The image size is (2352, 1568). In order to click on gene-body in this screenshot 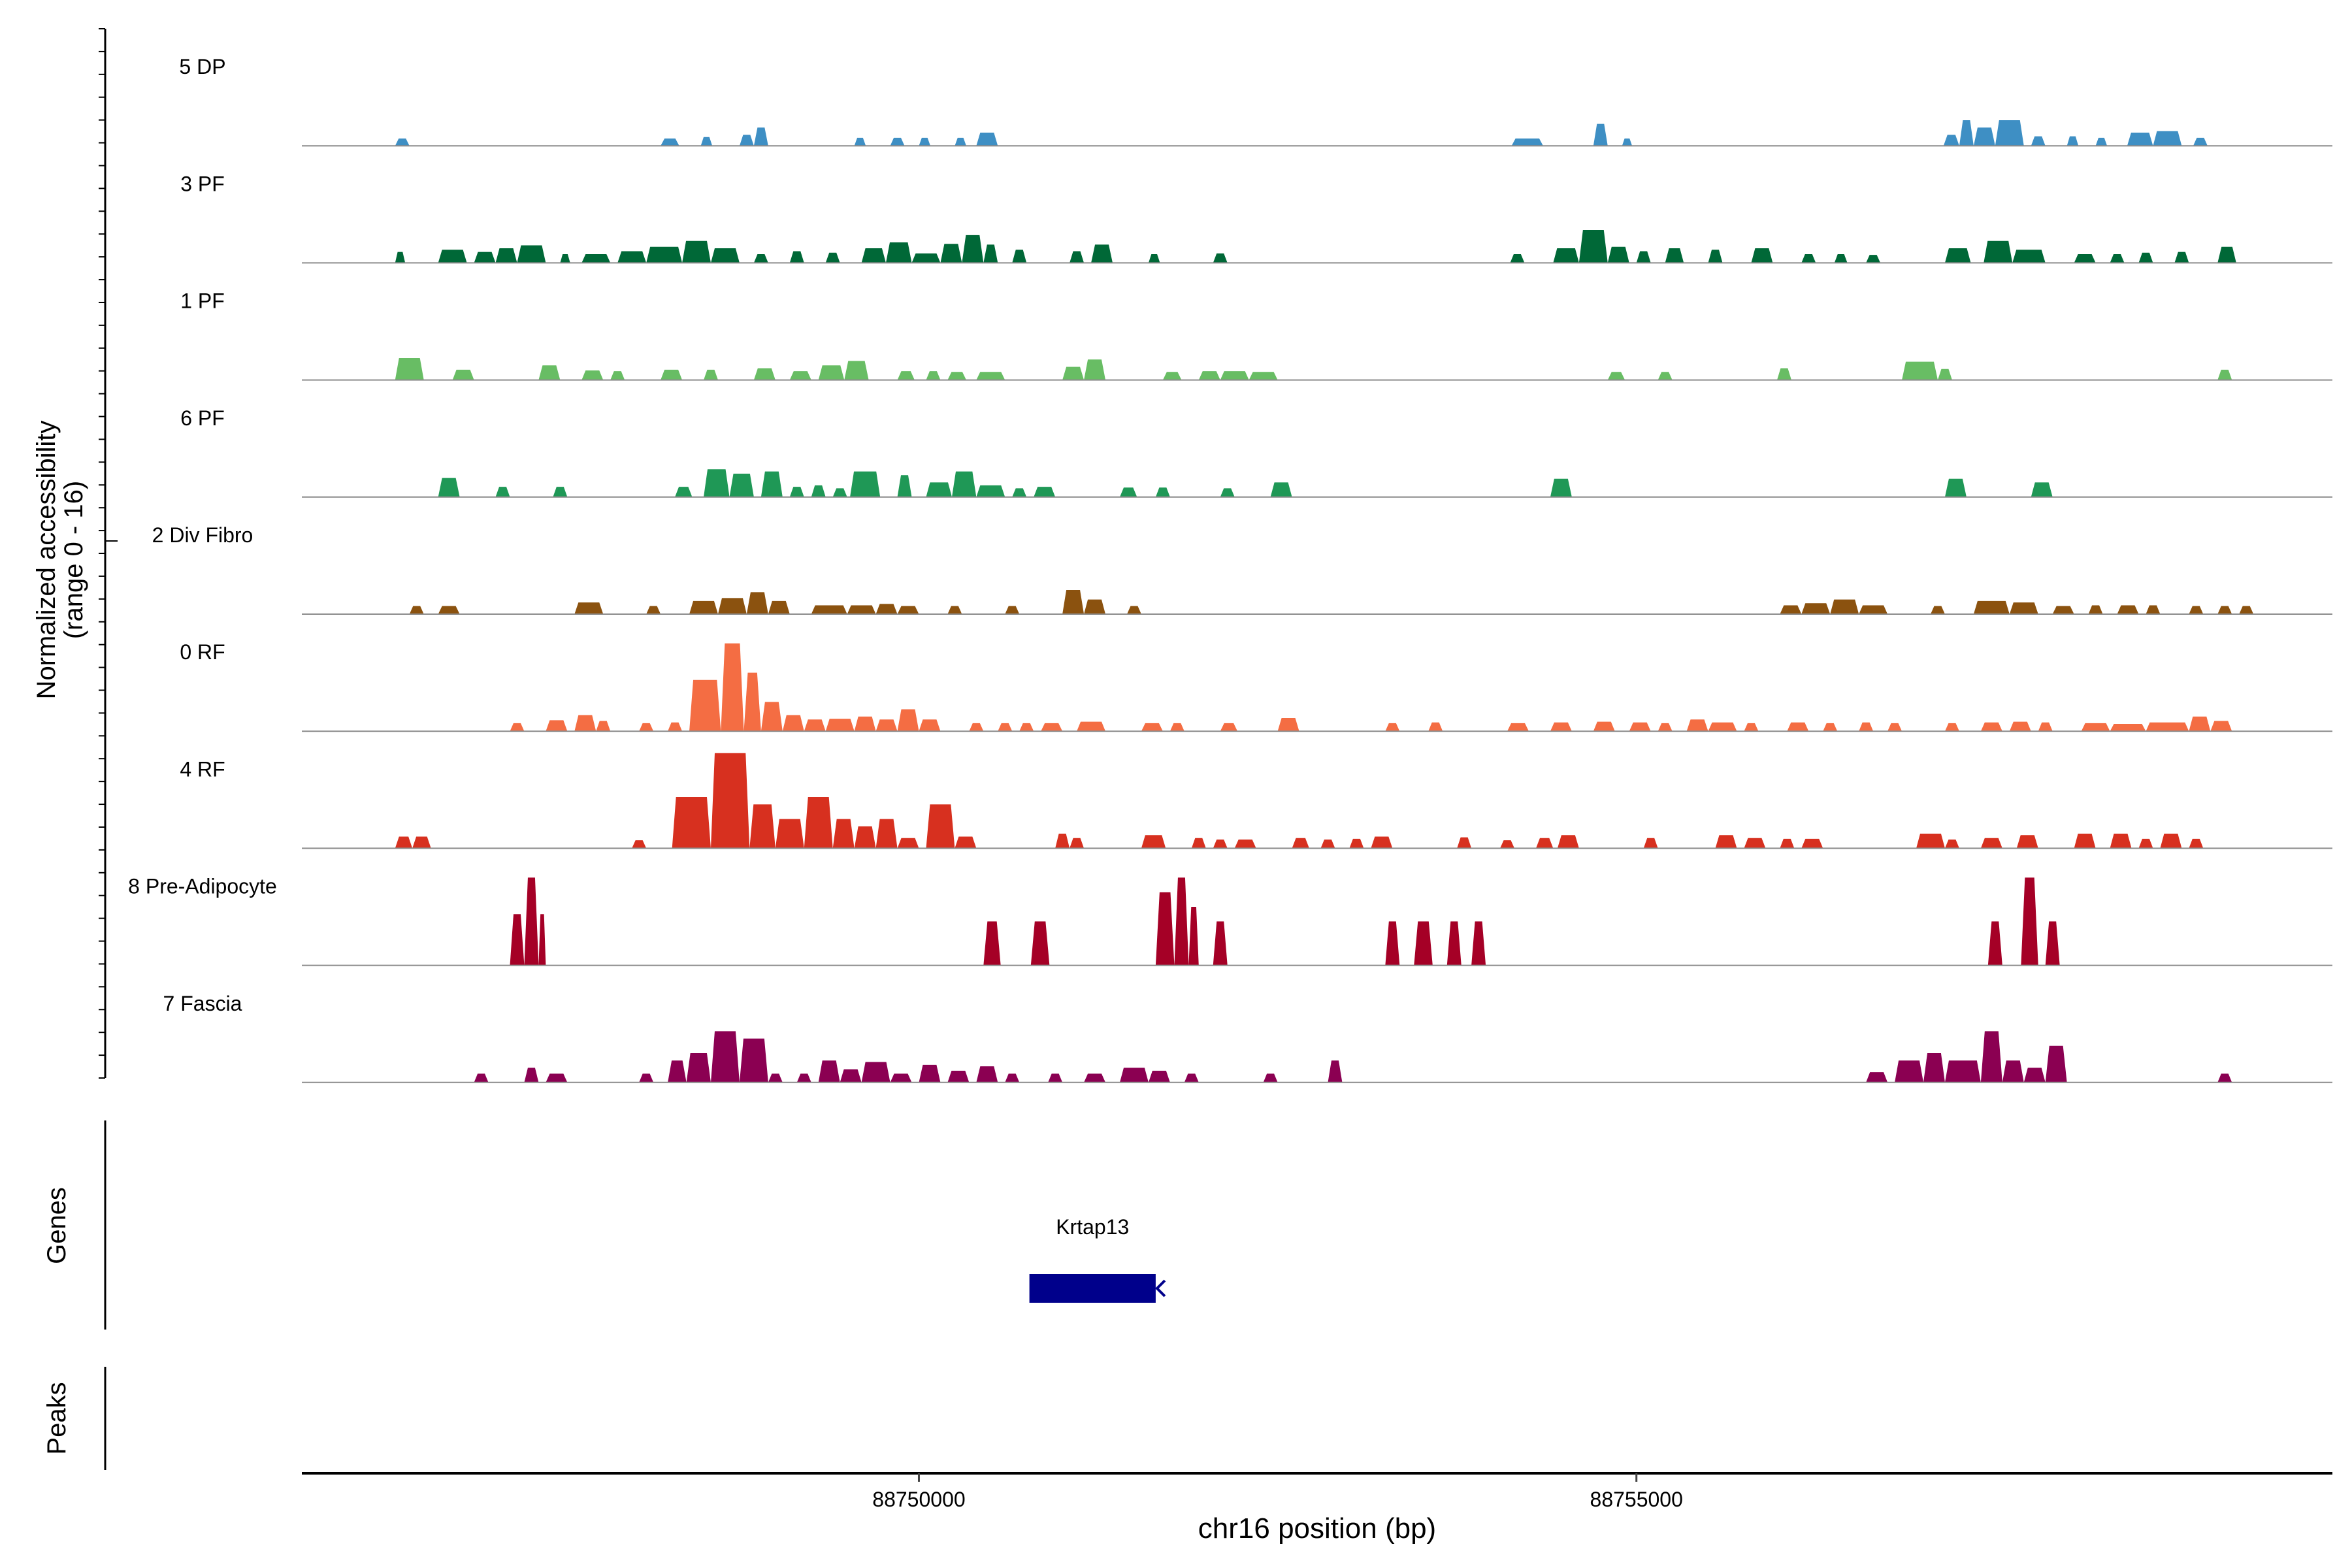, I will do `click(1092, 1288)`.